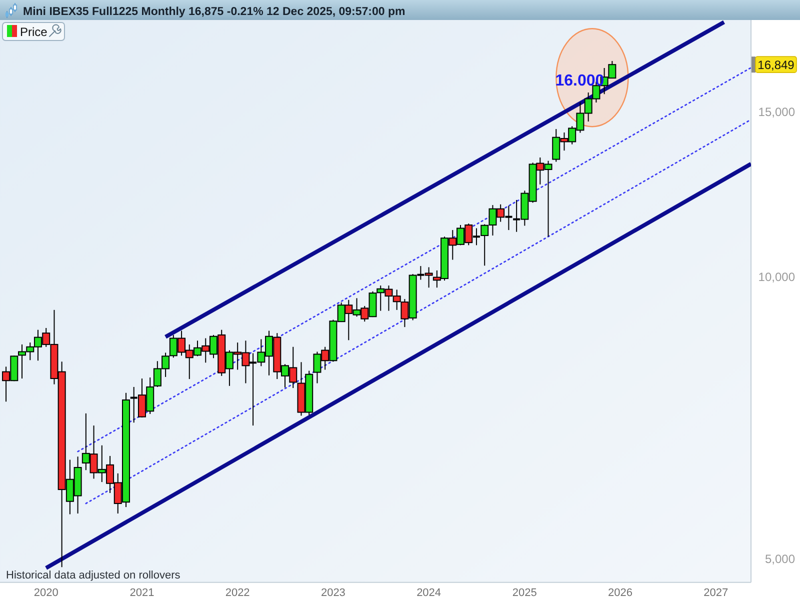  I want to click on y-tick-label: 10,000, so click(777, 277).